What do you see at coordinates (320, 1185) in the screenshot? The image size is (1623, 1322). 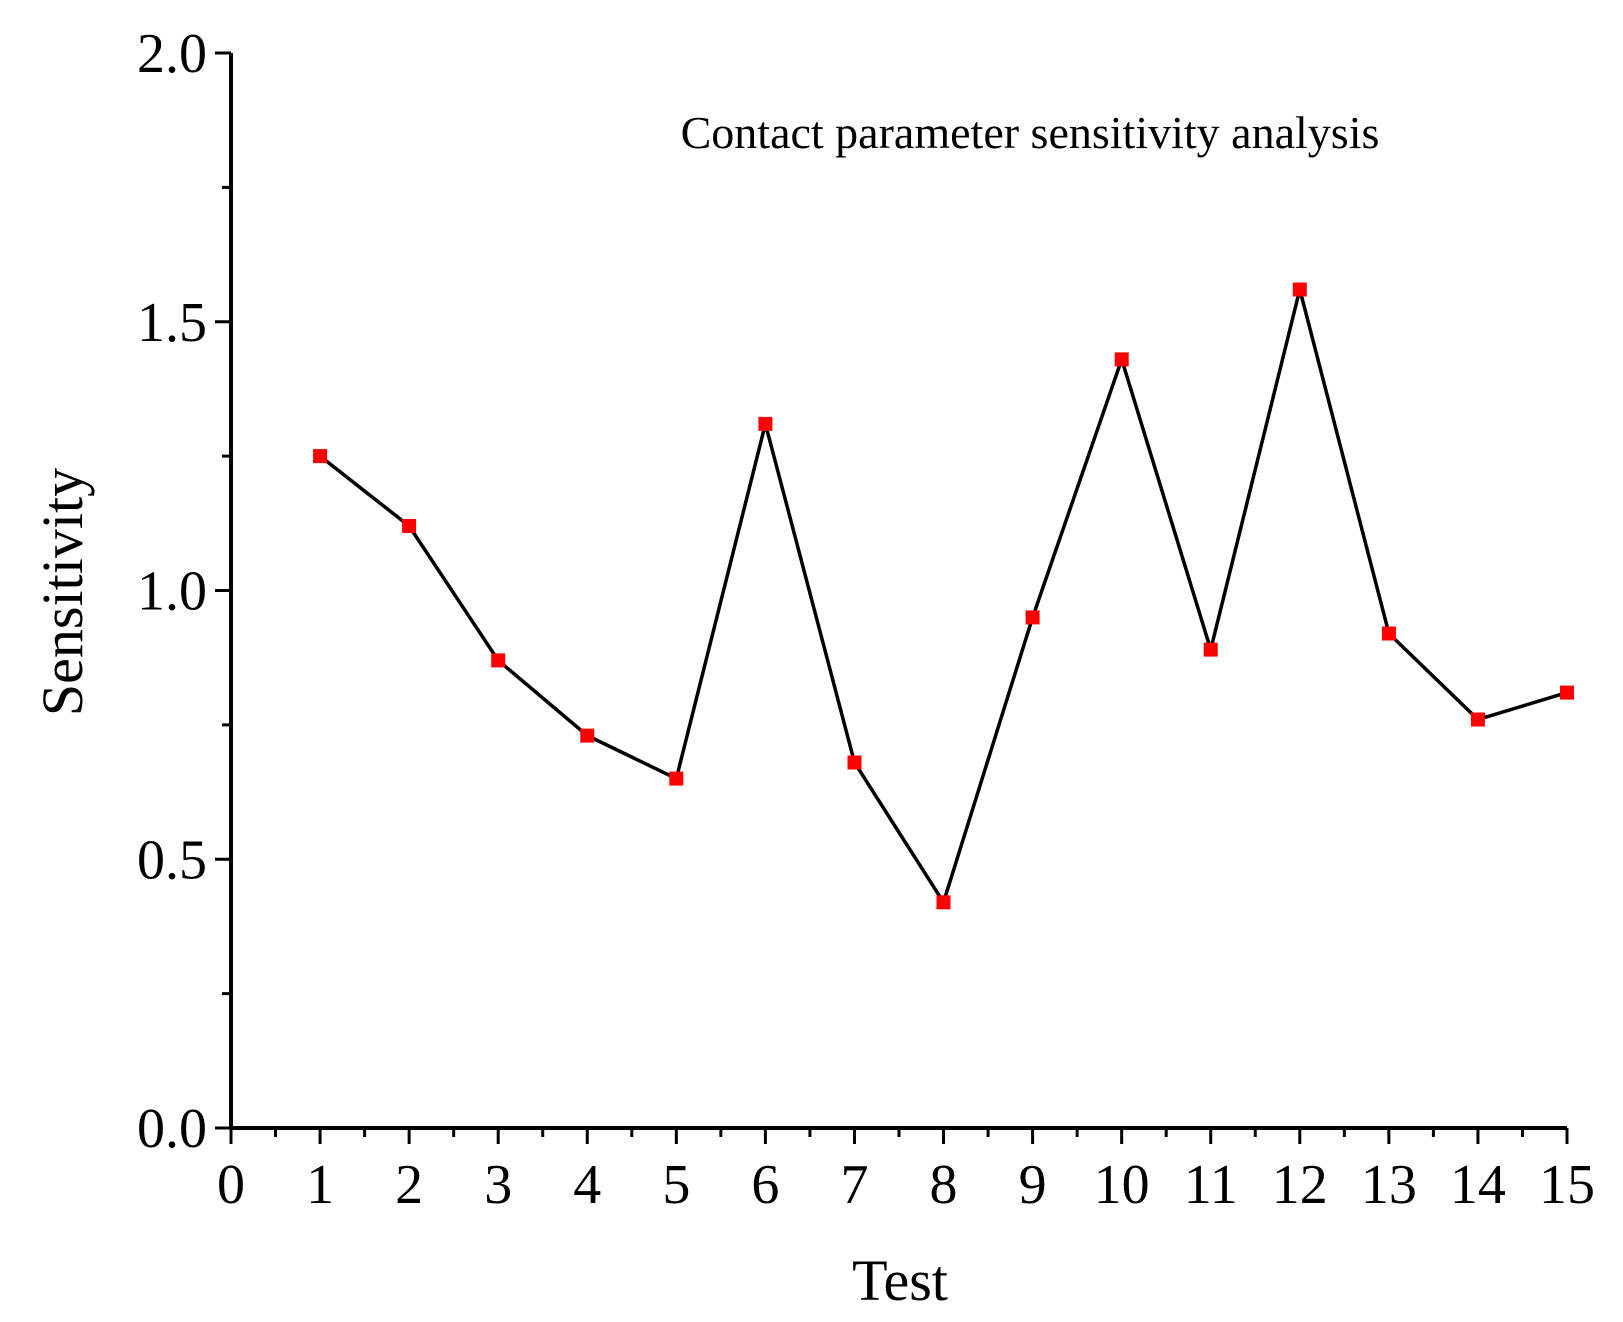 I see `x-tick-label: 1` at bounding box center [320, 1185].